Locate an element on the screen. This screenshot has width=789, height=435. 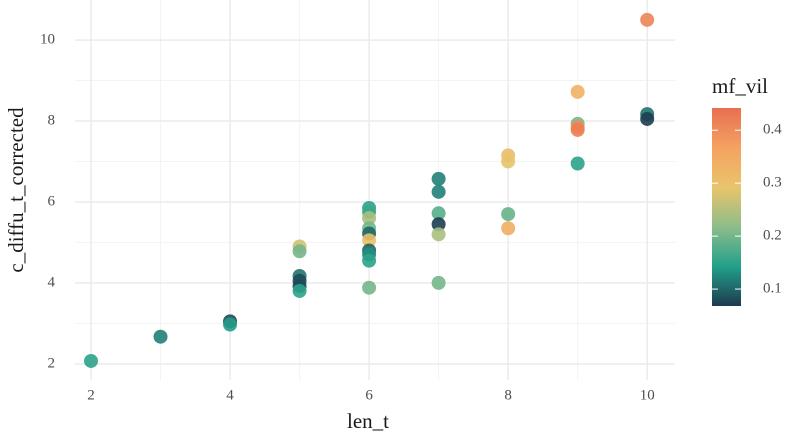
x-tick-label: 8 is located at coordinates (508, 395).